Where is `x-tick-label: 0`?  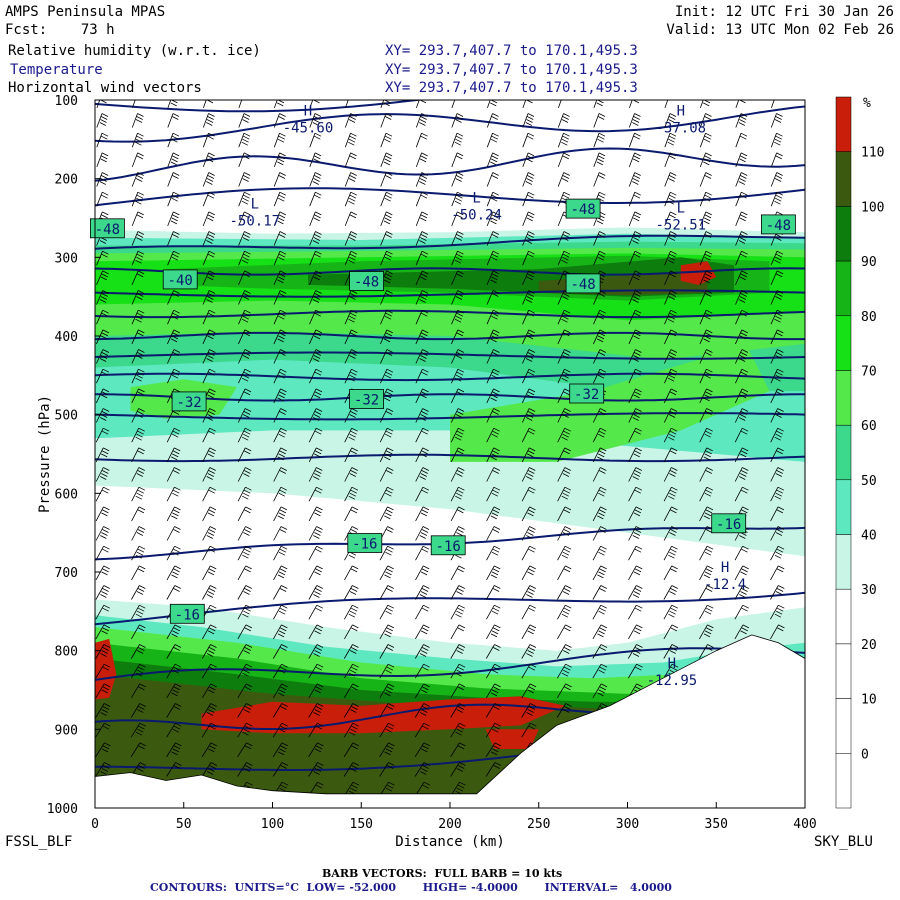
x-tick-label: 0 is located at coordinates (95, 824).